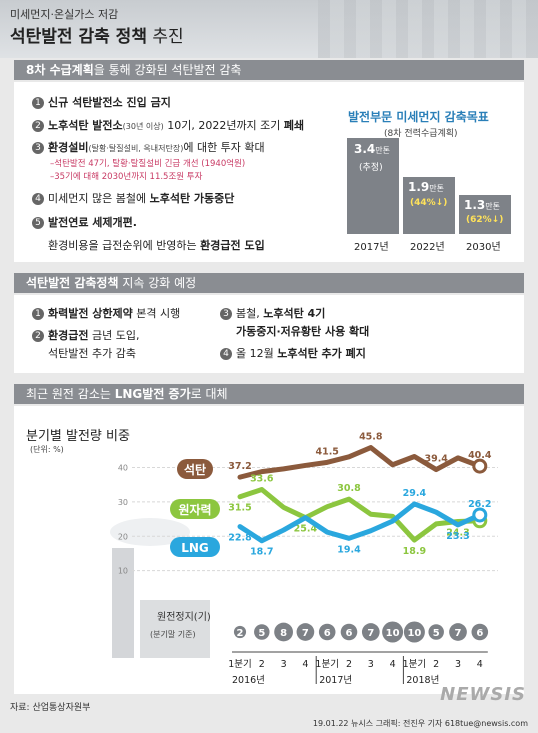 The height and width of the screenshot is (733, 538). I want to click on s1-item-3-small: (탈황·탈질설비, 옥내저탄장), so click(136, 148).